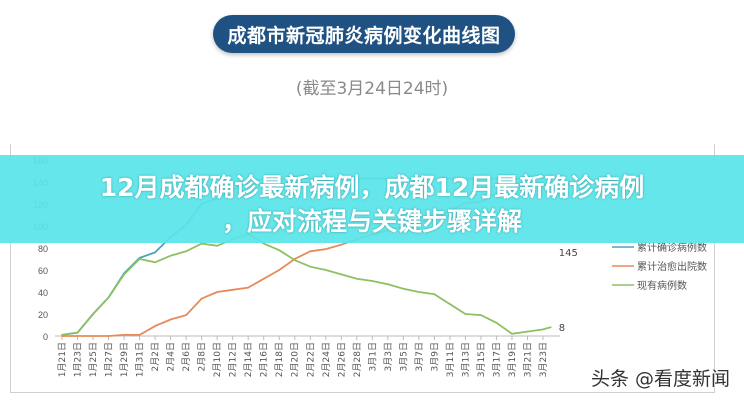 The image size is (744, 400). What do you see at coordinates (568, 253) in the screenshot?
I see `end-label-total: 145` at bounding box center [568, 253].